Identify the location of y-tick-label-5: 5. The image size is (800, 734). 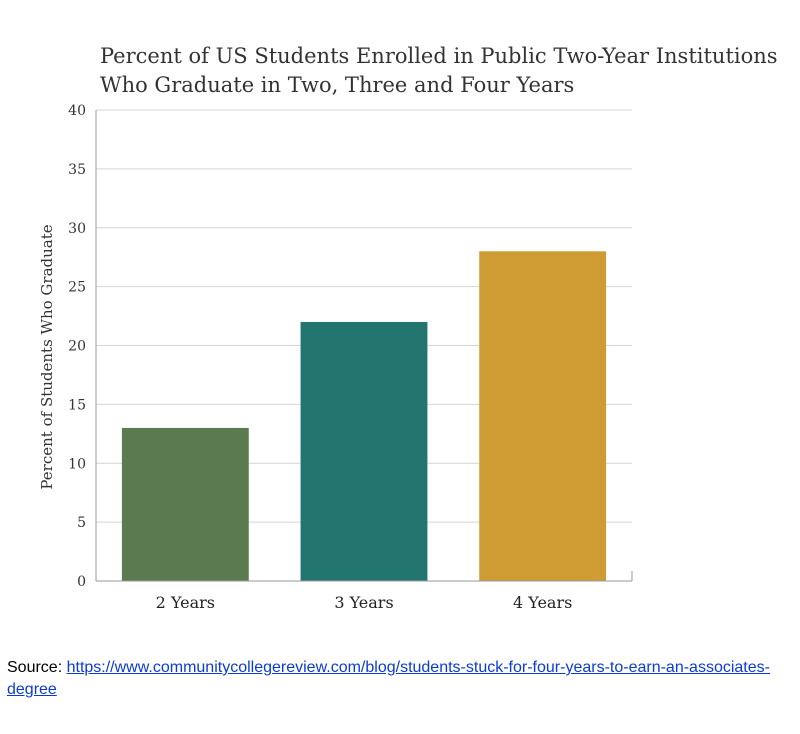
(81, 523).